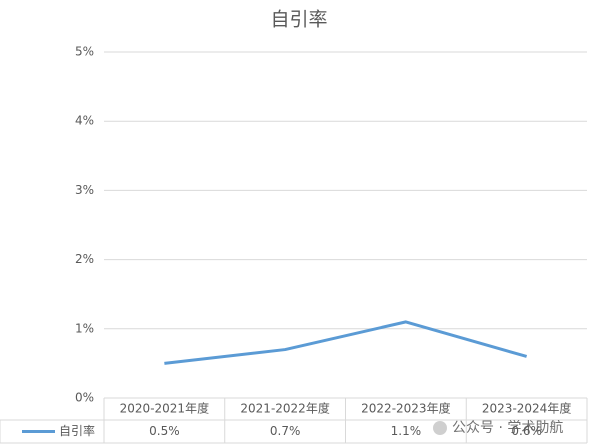 This screenshot has width=598, height=447. What do you see at coordinates (84, 398) in the screenshot?
I see `y-tick-label: 0%` at bounding box center [84, 398].